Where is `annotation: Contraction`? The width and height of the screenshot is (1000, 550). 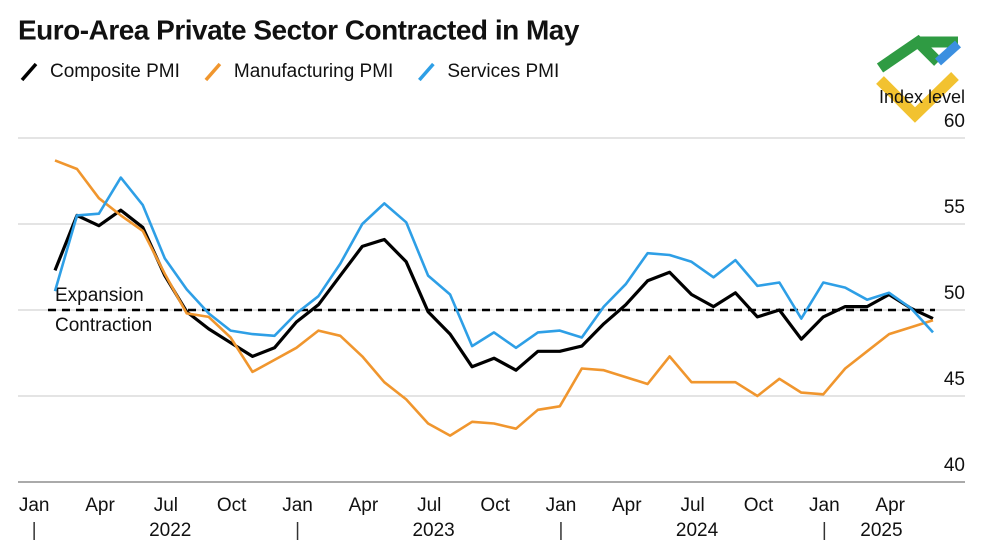
annotation: Contraction is located at coordinates (103, 325).